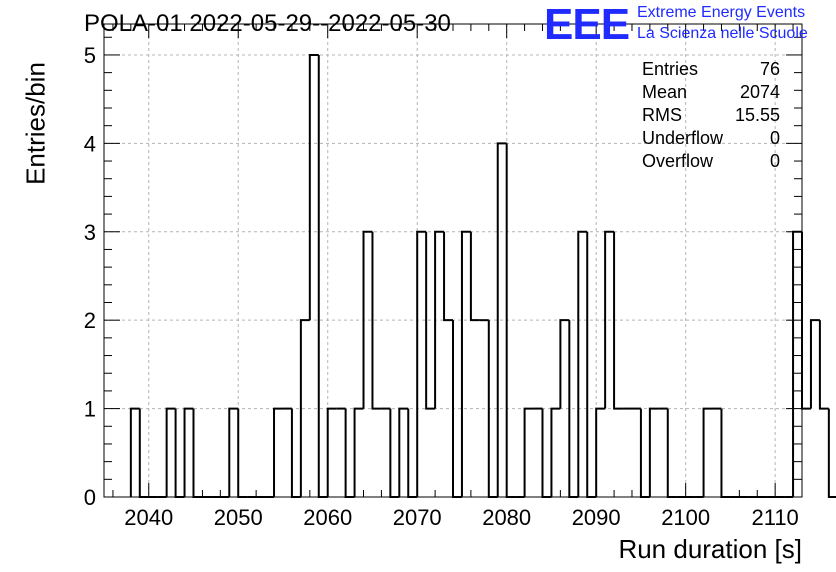  I want to click on y-tick-label: 5, so click(90, 55).